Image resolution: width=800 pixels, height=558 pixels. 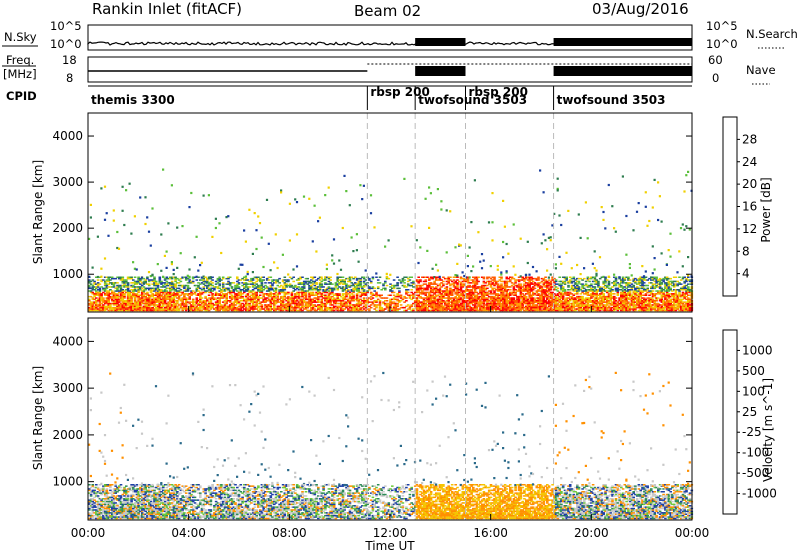 I want to click on date-title: 03/Aug/2016, so click(x=640, y=9).